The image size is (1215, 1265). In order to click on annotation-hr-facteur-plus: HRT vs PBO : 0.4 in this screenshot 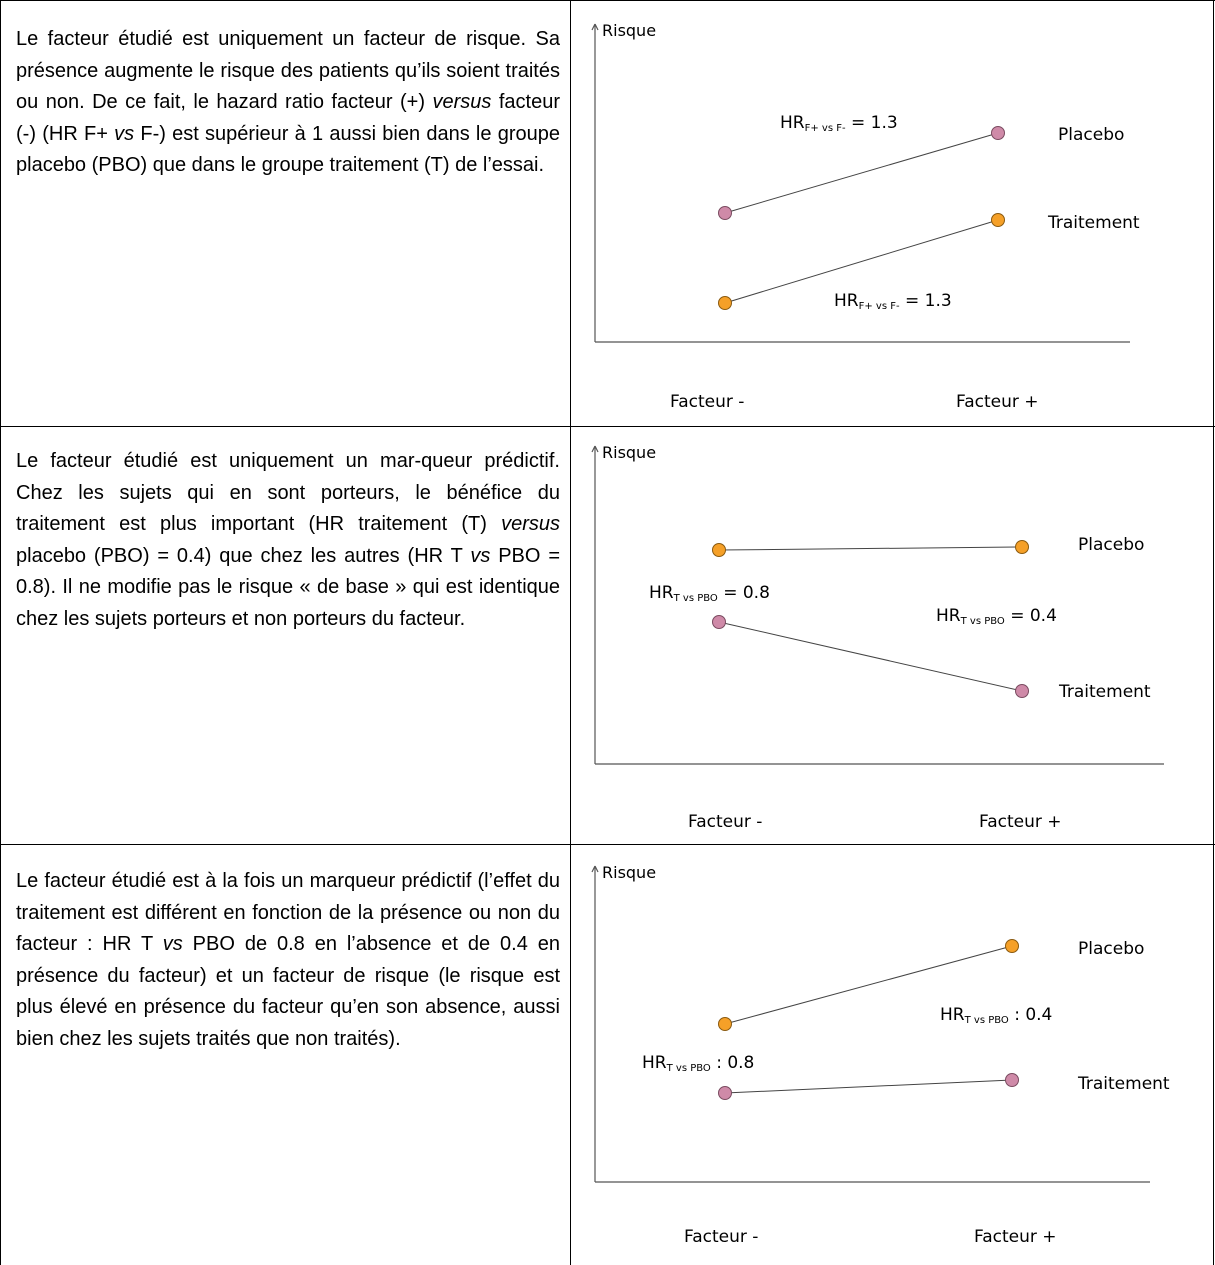, I will do `click(996, 1015)`.